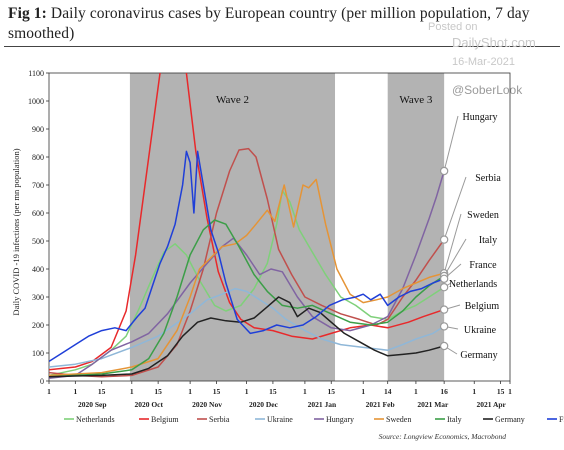 This screenshot has width=564, height=450. Describe the element at coordinates (36, 73) in the screenshot. I see `y-tick-label: 1100` at that location.